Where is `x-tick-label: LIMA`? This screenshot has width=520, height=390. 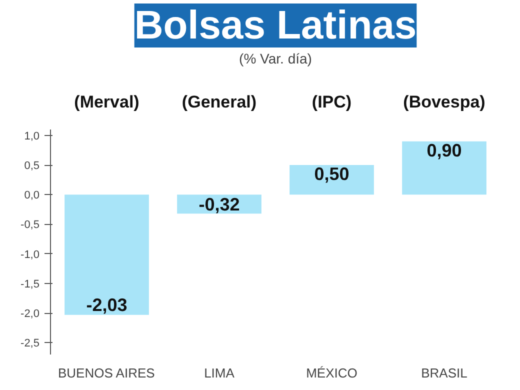 x-tick-label: LIMA is located at coordinates (219, 373).